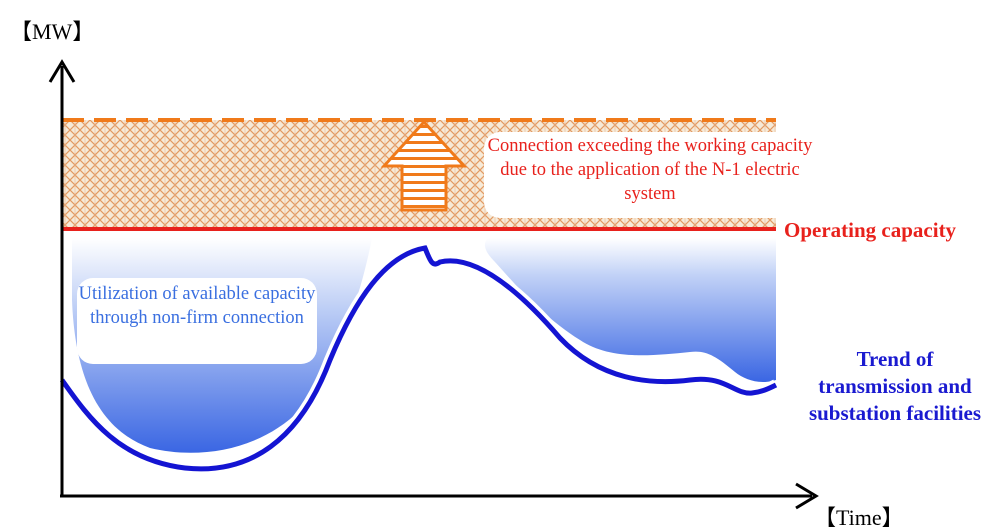 The image size is (1002, 532). Describe the element at coordinates (52, 31) in the screenshot. I see `y-axis-unit: 【MW】` at that location.